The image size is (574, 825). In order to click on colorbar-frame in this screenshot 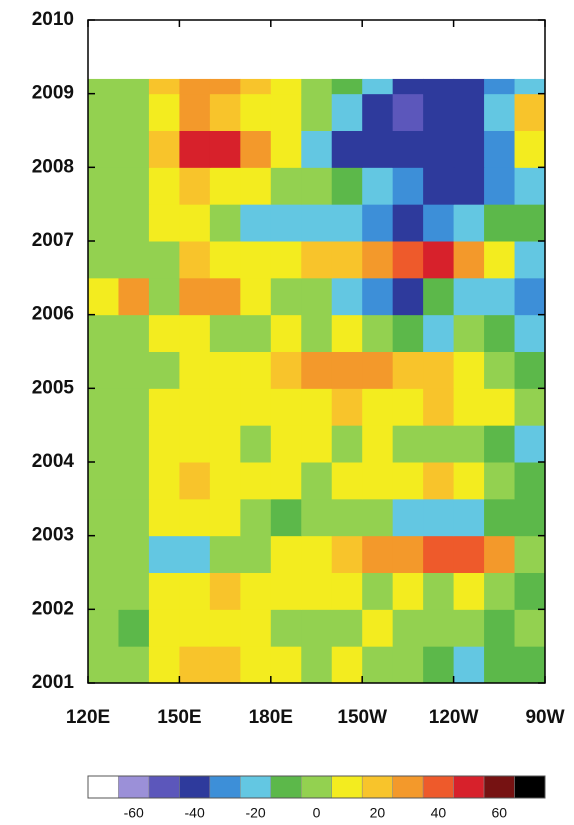, I will do `click(316, 787)`.